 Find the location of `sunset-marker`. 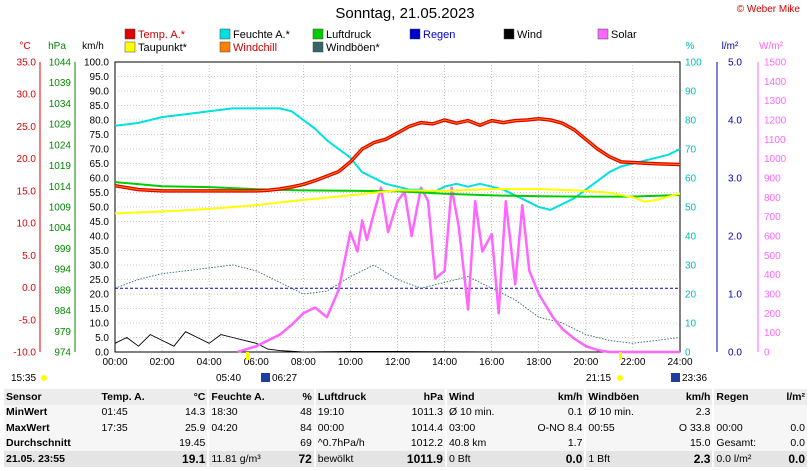

sunset-marker is located at coordinates (620, 356).